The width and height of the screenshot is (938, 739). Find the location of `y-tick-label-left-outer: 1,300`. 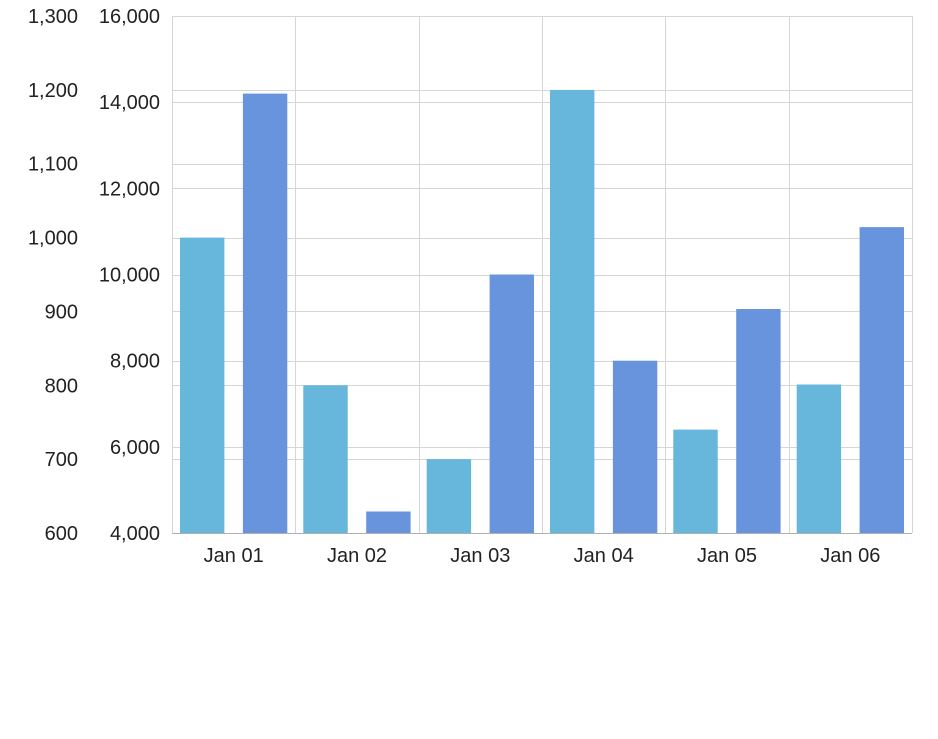

y-tick-label-left-outer: 1,300 is located at coordinates (53, 17).